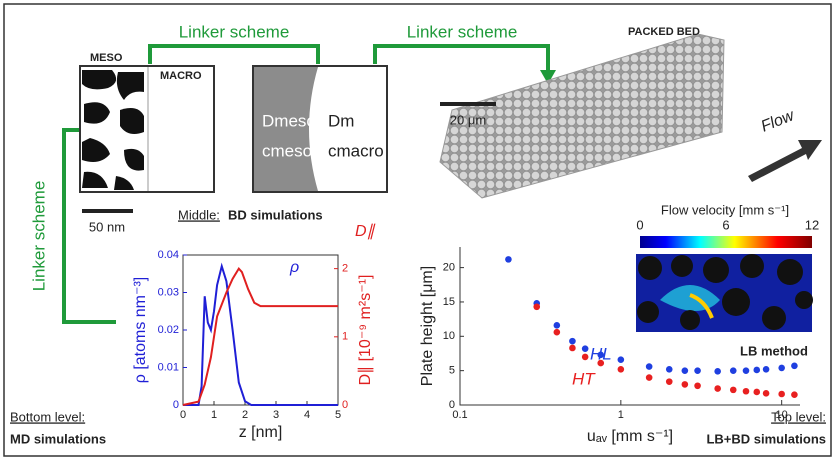 The width and height of the screenshot is (836, 461). I want to click on meso-label: MESO, so click(106, 58).